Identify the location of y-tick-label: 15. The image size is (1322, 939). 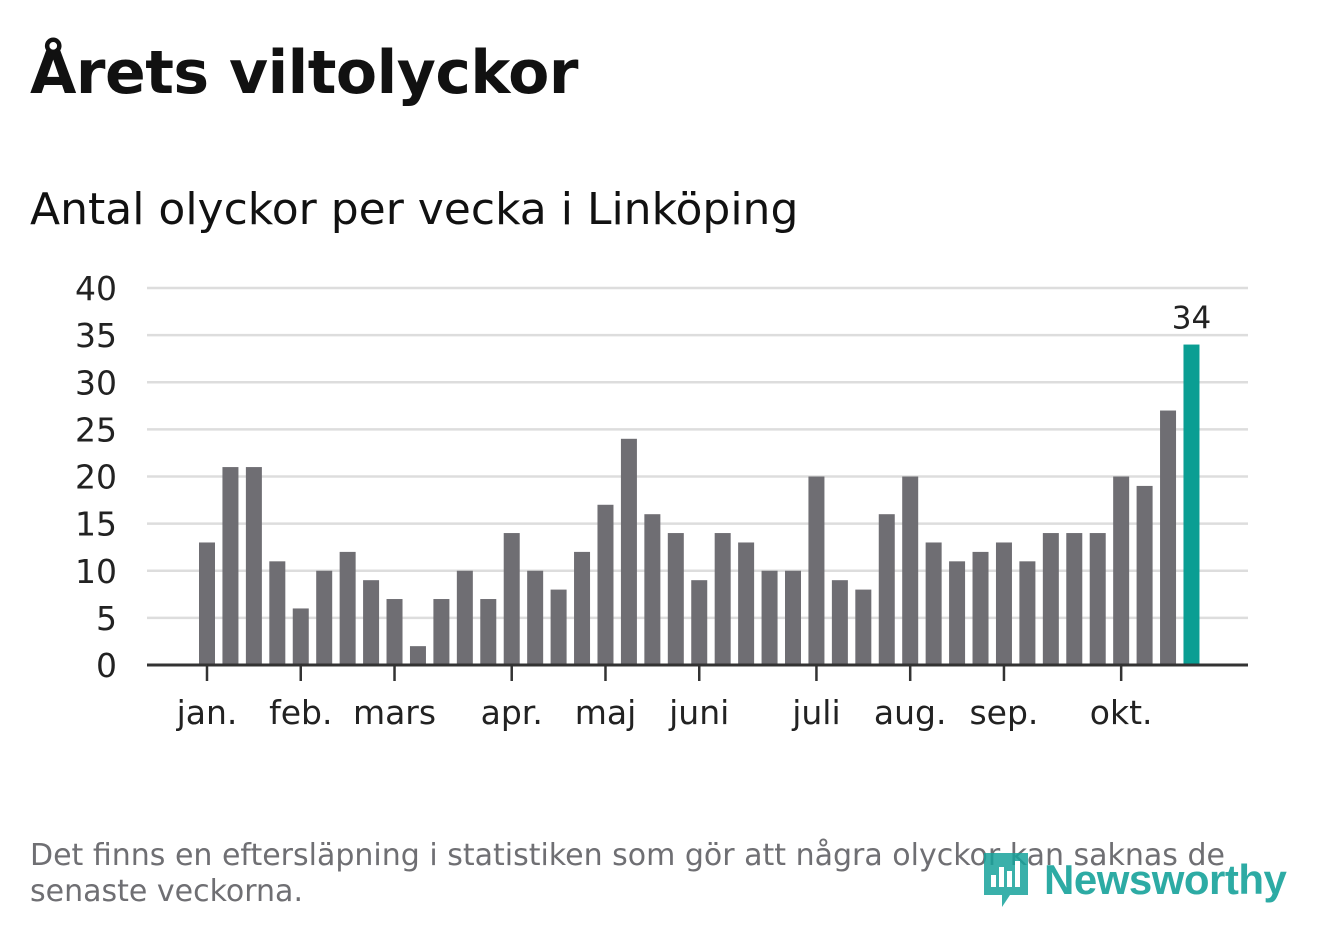
(96, 524).